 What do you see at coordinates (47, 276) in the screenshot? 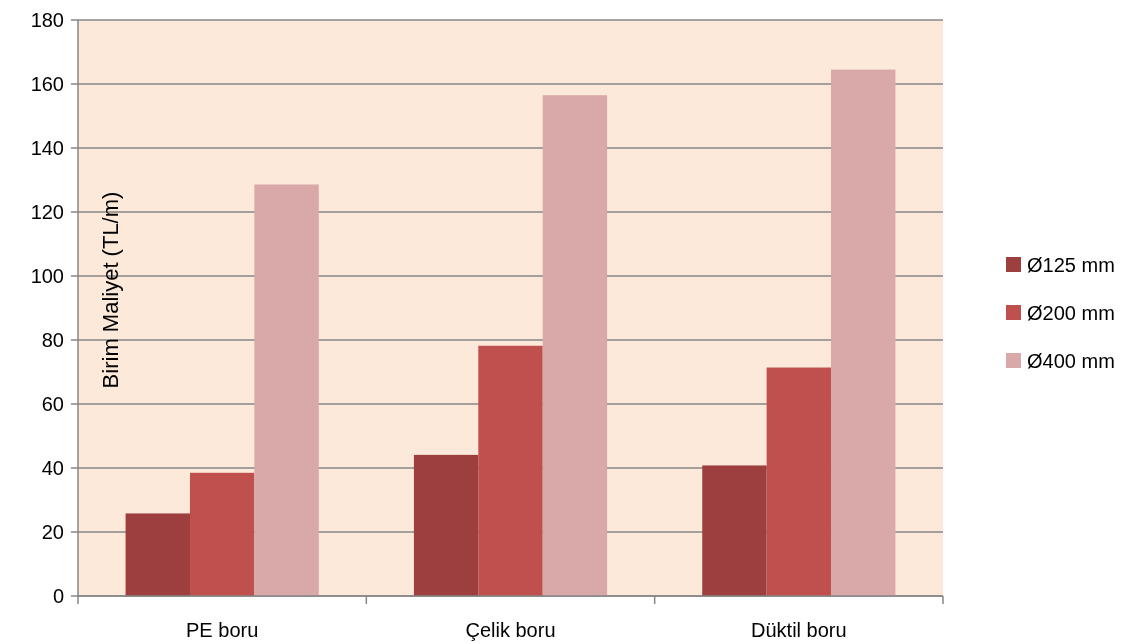
I see `y-tick-label: 100` at bounding box center [47, 276].